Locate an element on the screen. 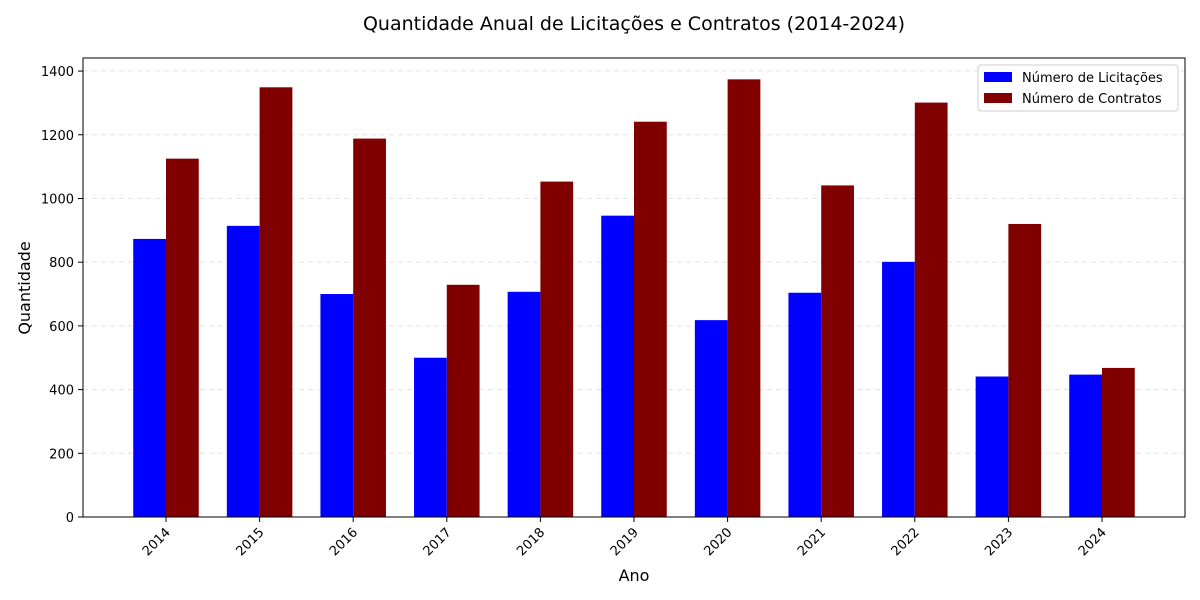 This screenshot has height=600, width=1200. bar-contratos-2022 is located at coordinates (931, 310).